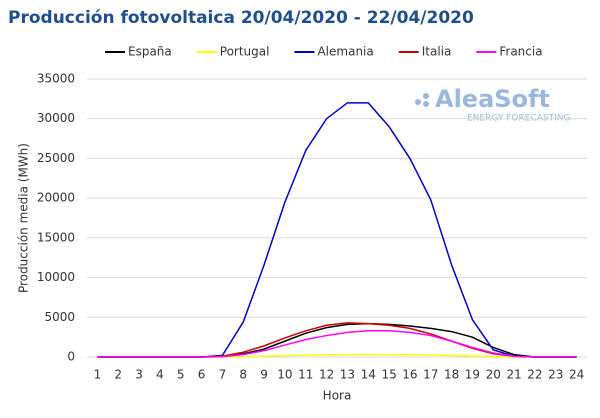 The image size is (600, 418). What do you see at coordinates (56, 237) in the screenshot?
I see `y-tick-label: 15000` at bounding box center [56, 237].